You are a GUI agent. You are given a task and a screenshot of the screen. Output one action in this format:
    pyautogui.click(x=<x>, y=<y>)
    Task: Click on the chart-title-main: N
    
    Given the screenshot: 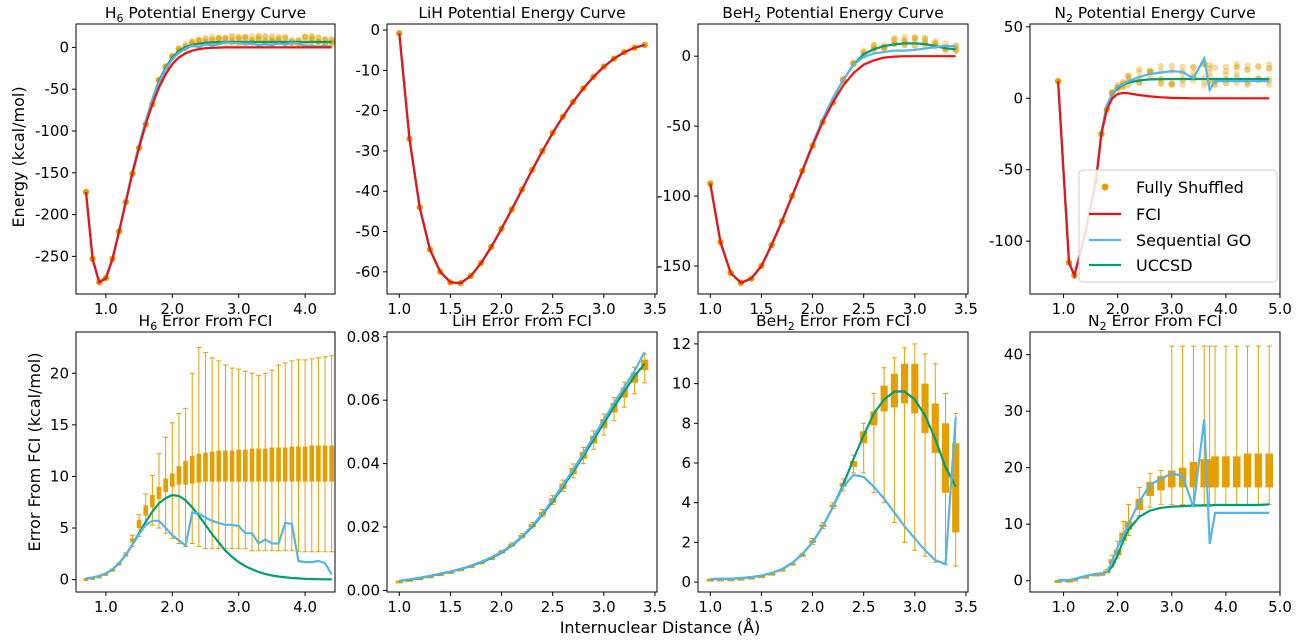 What is the action you would take?
    pyautogui.click(x=1060, y=13)
    